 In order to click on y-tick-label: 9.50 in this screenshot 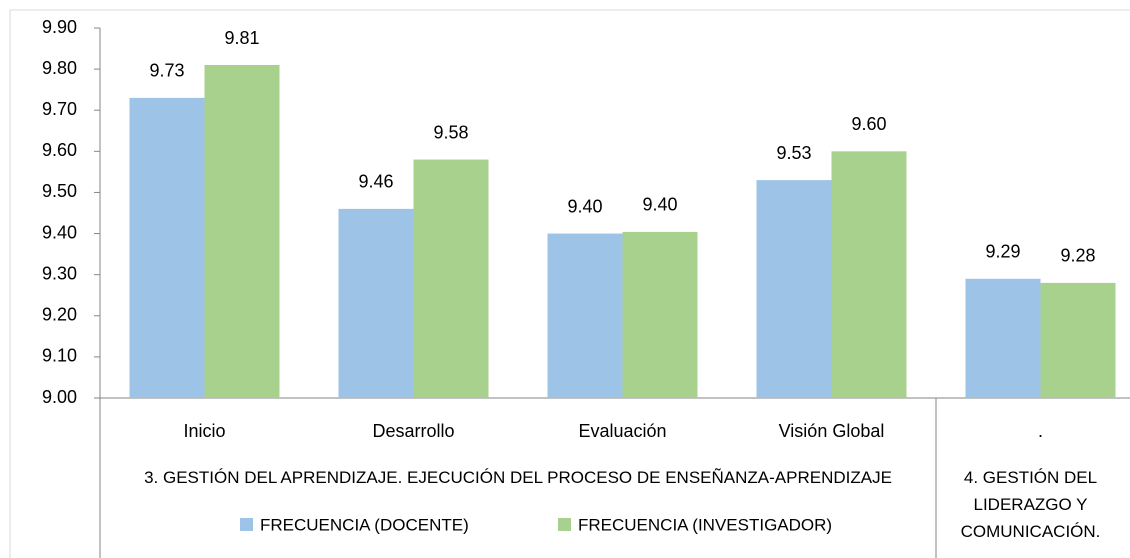, I will do `click(59, 191)`.